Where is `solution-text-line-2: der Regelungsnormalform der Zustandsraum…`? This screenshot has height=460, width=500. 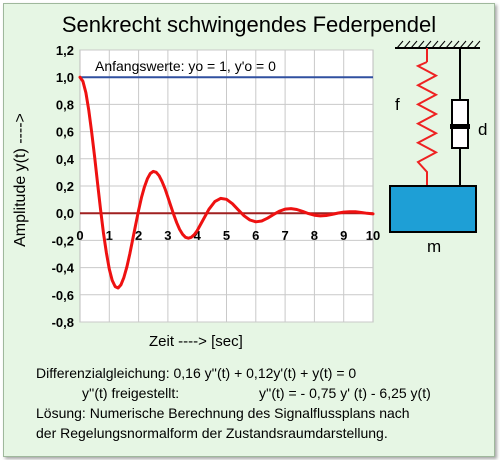
solution-text-line-2: der Regelungsnormalform der Zustandsraum… is located at coordinates (212, 433).